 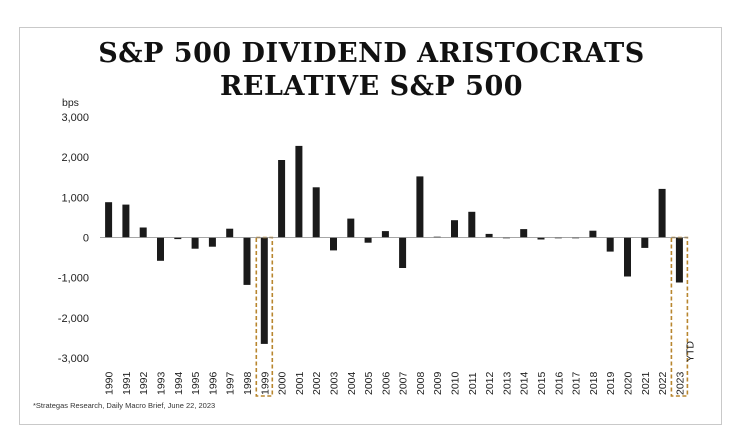 I want to click on bar-1993, so click(x=160, y=249).